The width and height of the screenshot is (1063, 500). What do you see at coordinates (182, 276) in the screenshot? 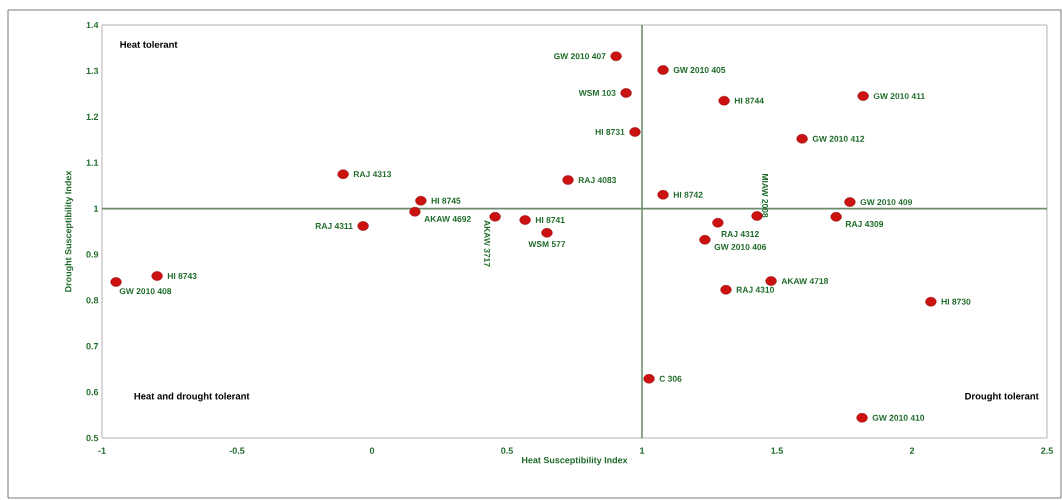
I see `data-label: HI 8743` at bounding box center [182, 276].